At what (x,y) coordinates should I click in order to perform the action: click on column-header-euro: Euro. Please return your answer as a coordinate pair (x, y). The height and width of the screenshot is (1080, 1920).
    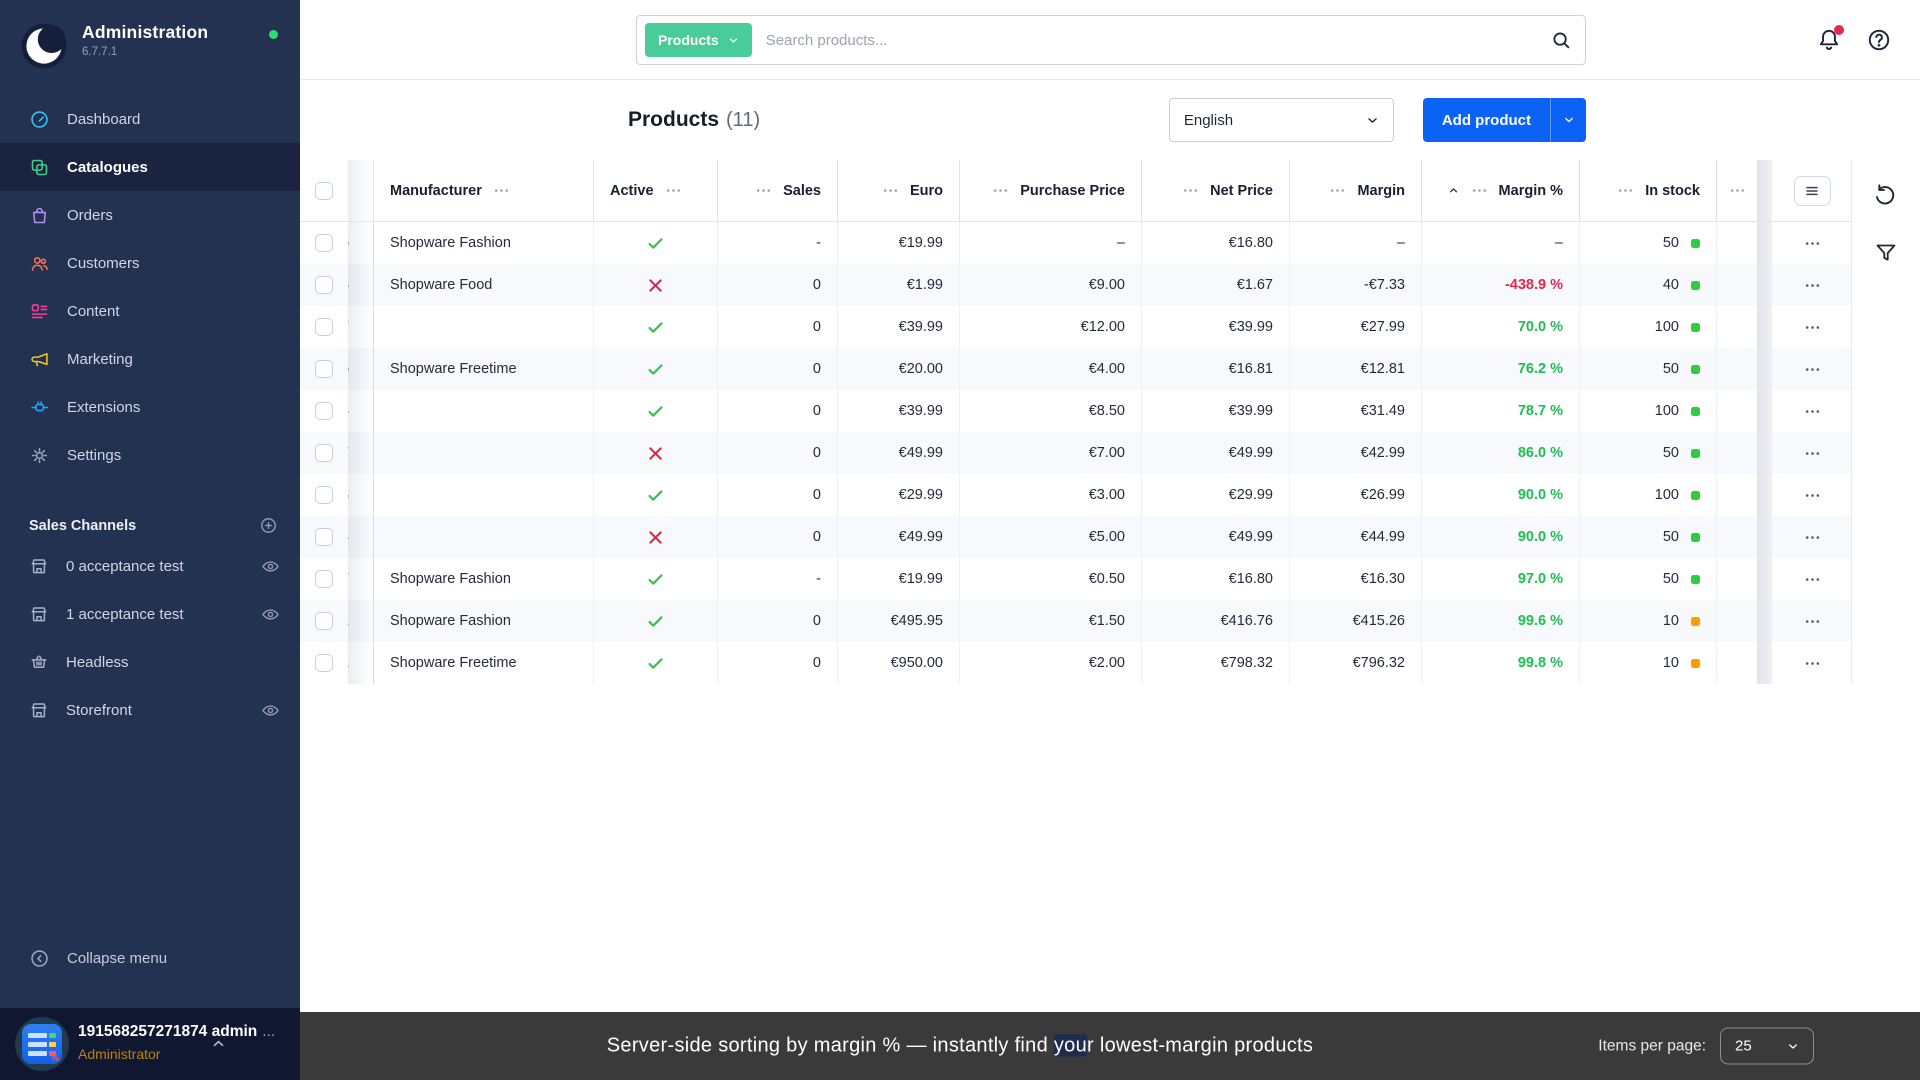
    Looking at the image, I should click on (899, 190).